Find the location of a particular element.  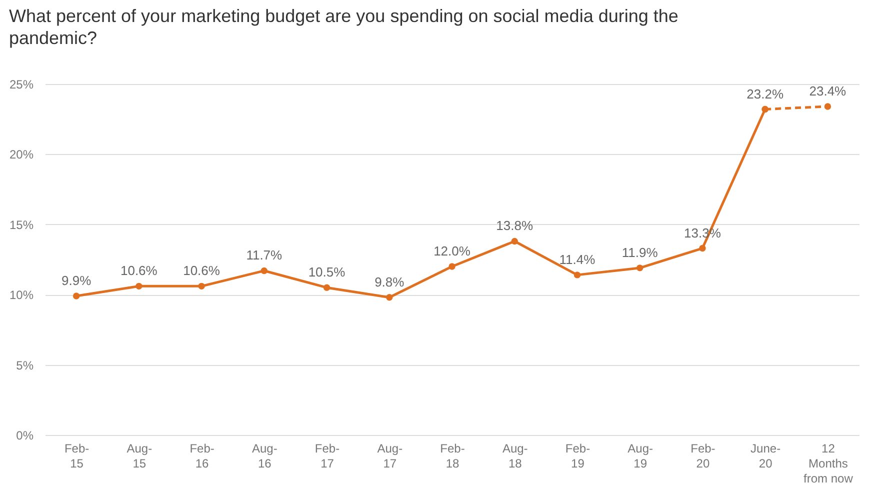

x-tick-label: Feb-15 is located at coordinates (77, 456).